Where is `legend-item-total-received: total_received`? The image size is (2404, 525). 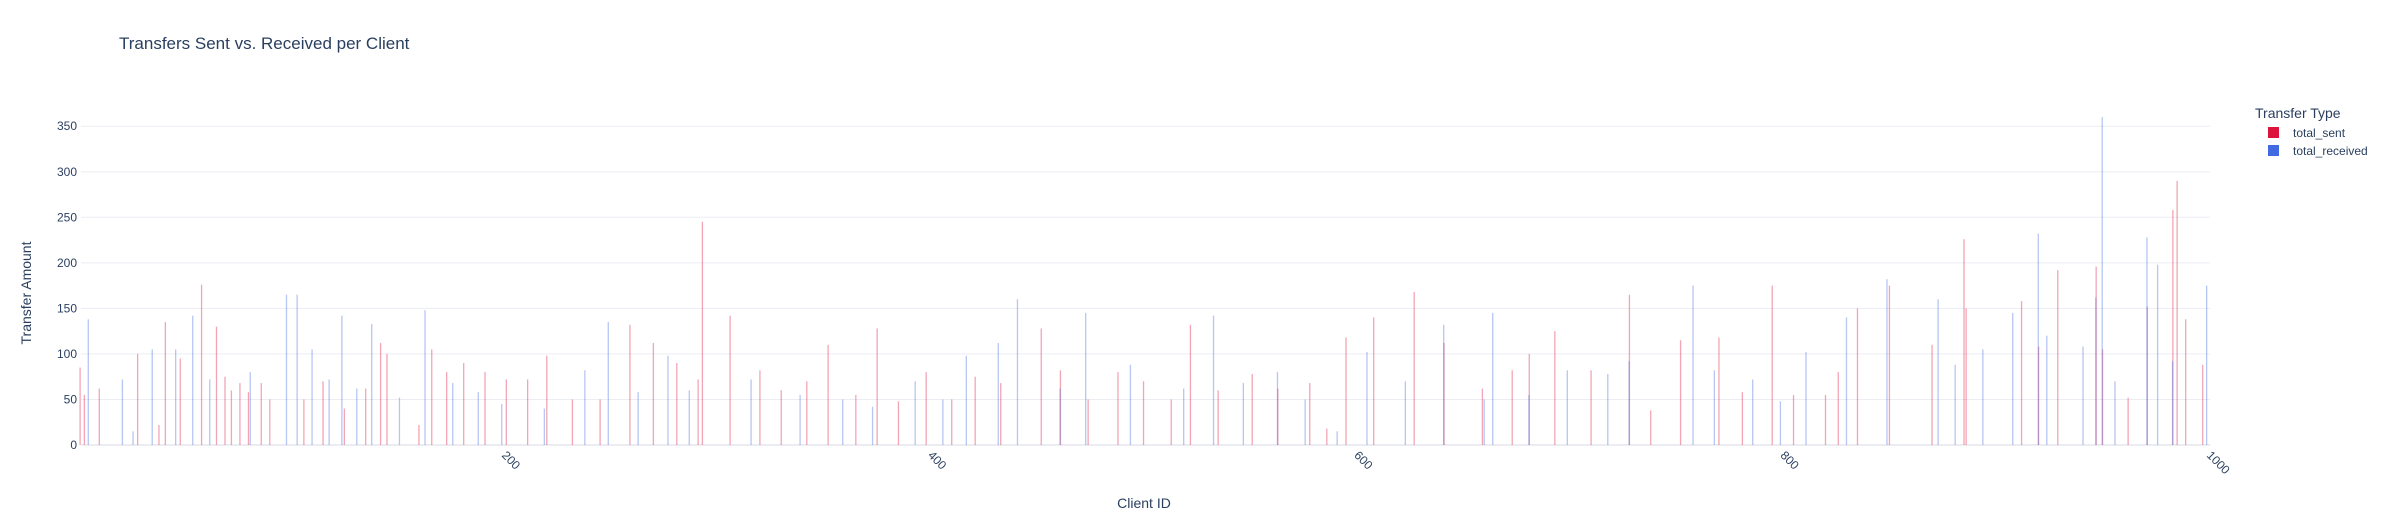 legend-item-total-received: total_received is located at coordinates (2318, 151).